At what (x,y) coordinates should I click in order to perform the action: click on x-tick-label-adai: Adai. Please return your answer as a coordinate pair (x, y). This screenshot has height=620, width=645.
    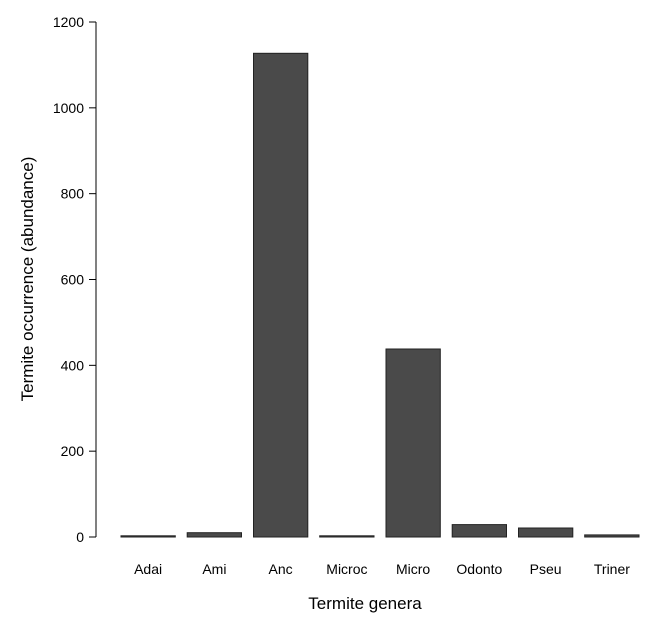
    Looking at the image, I should click on (148, 569).